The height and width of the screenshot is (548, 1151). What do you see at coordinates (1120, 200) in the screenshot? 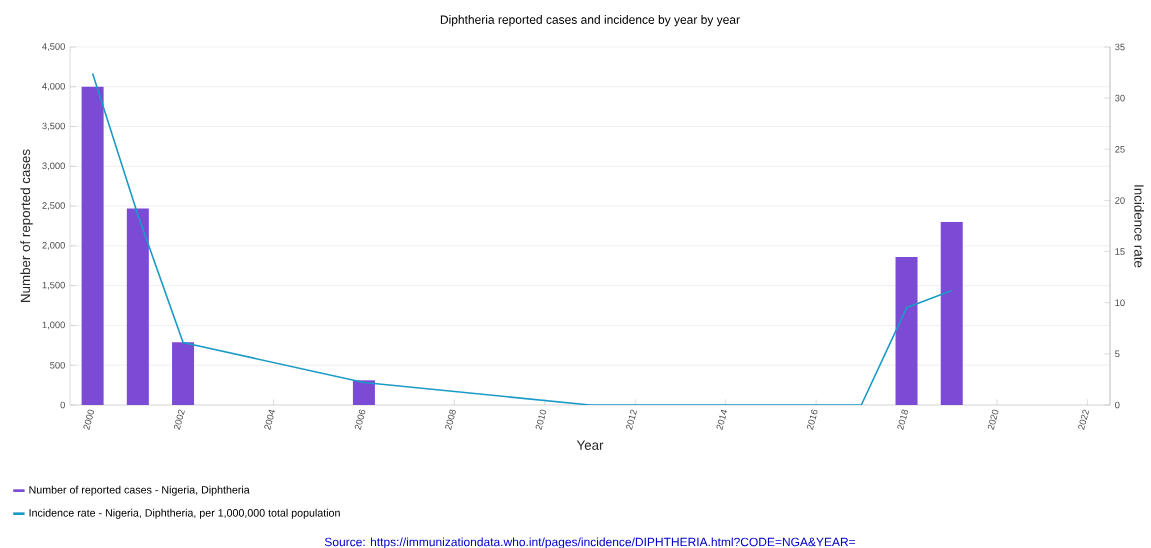
I see `y2-tick-label: 20` at bounding box center [1120, 200].